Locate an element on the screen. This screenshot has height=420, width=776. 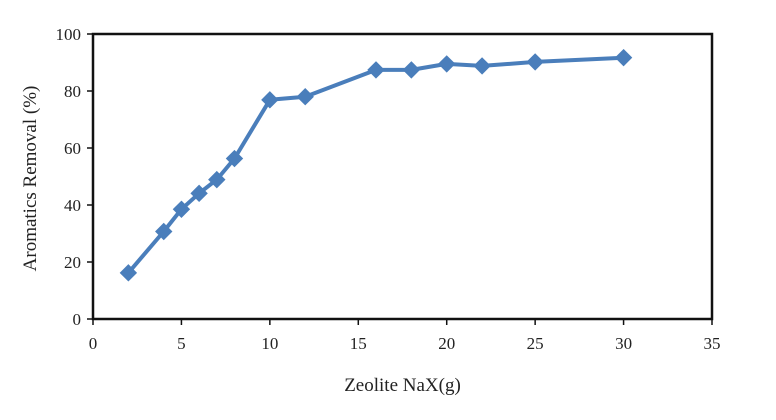
y-tick-label: 60 is located at coordinates (72, 148).